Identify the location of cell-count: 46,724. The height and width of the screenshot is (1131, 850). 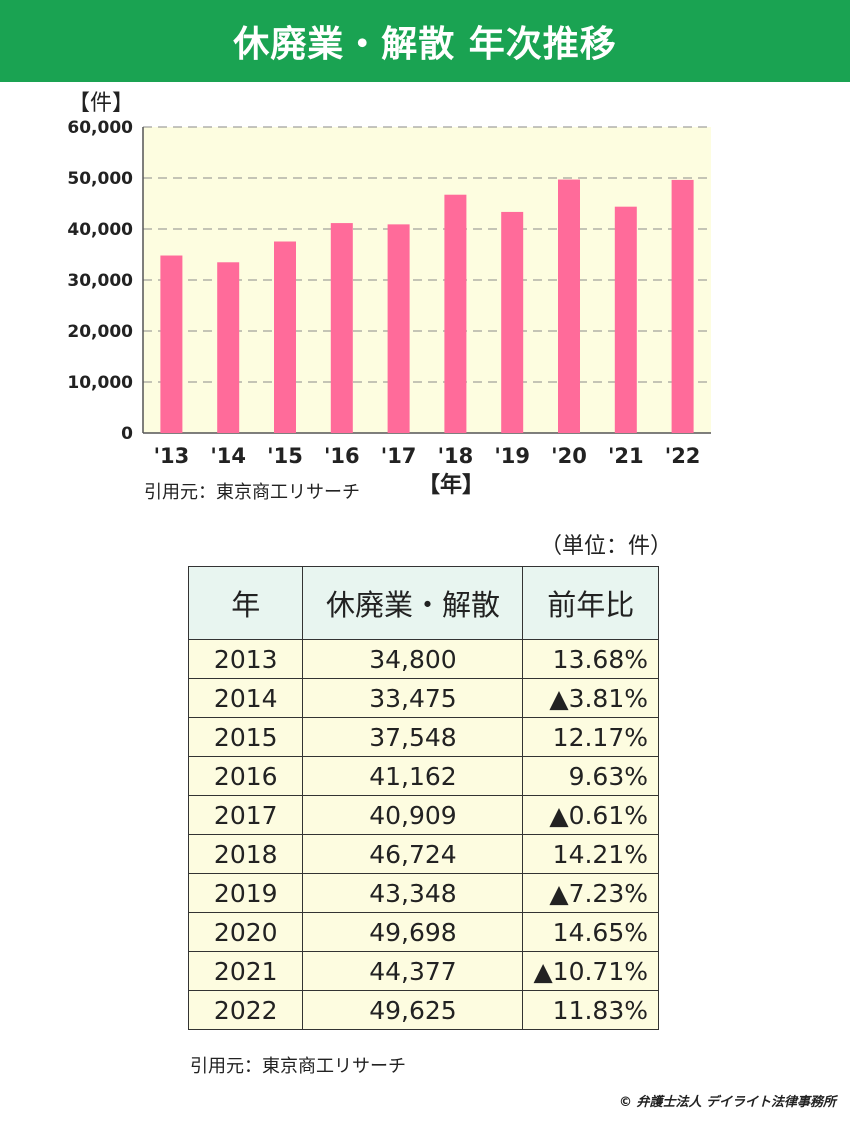
(413, 854).